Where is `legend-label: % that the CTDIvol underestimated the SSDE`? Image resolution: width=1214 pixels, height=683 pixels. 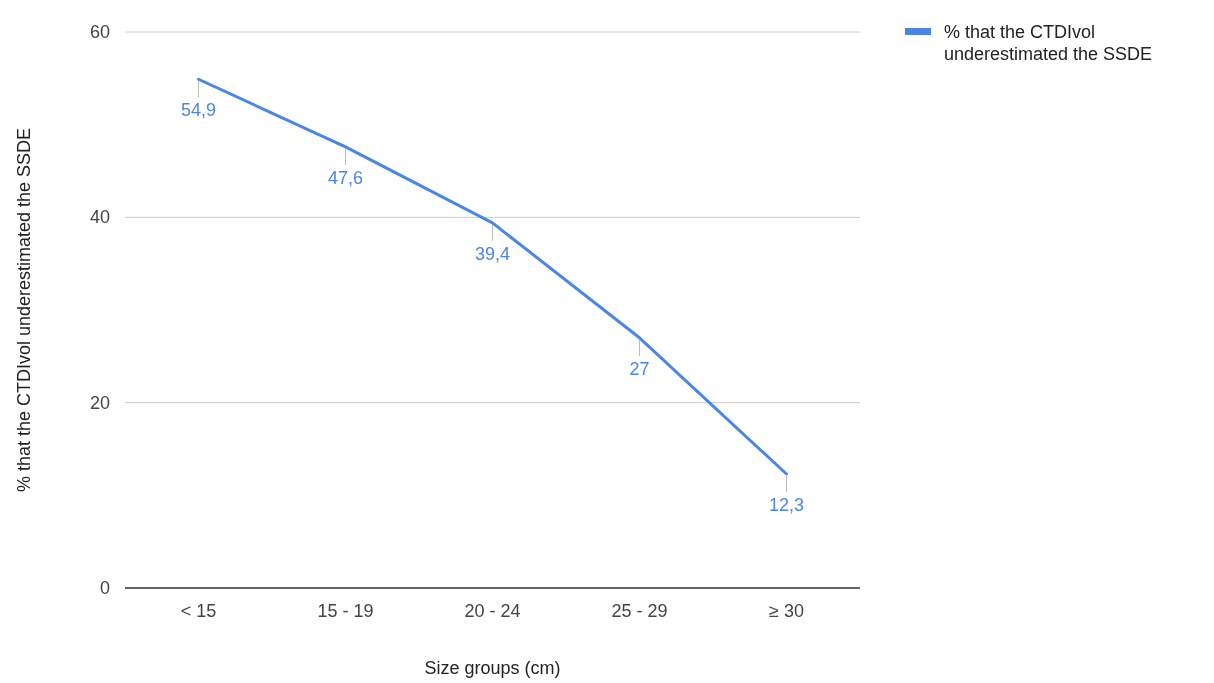 legend-label: % that the CTDIvol underestimated the SSDE is located at coordinates (1048, 43).